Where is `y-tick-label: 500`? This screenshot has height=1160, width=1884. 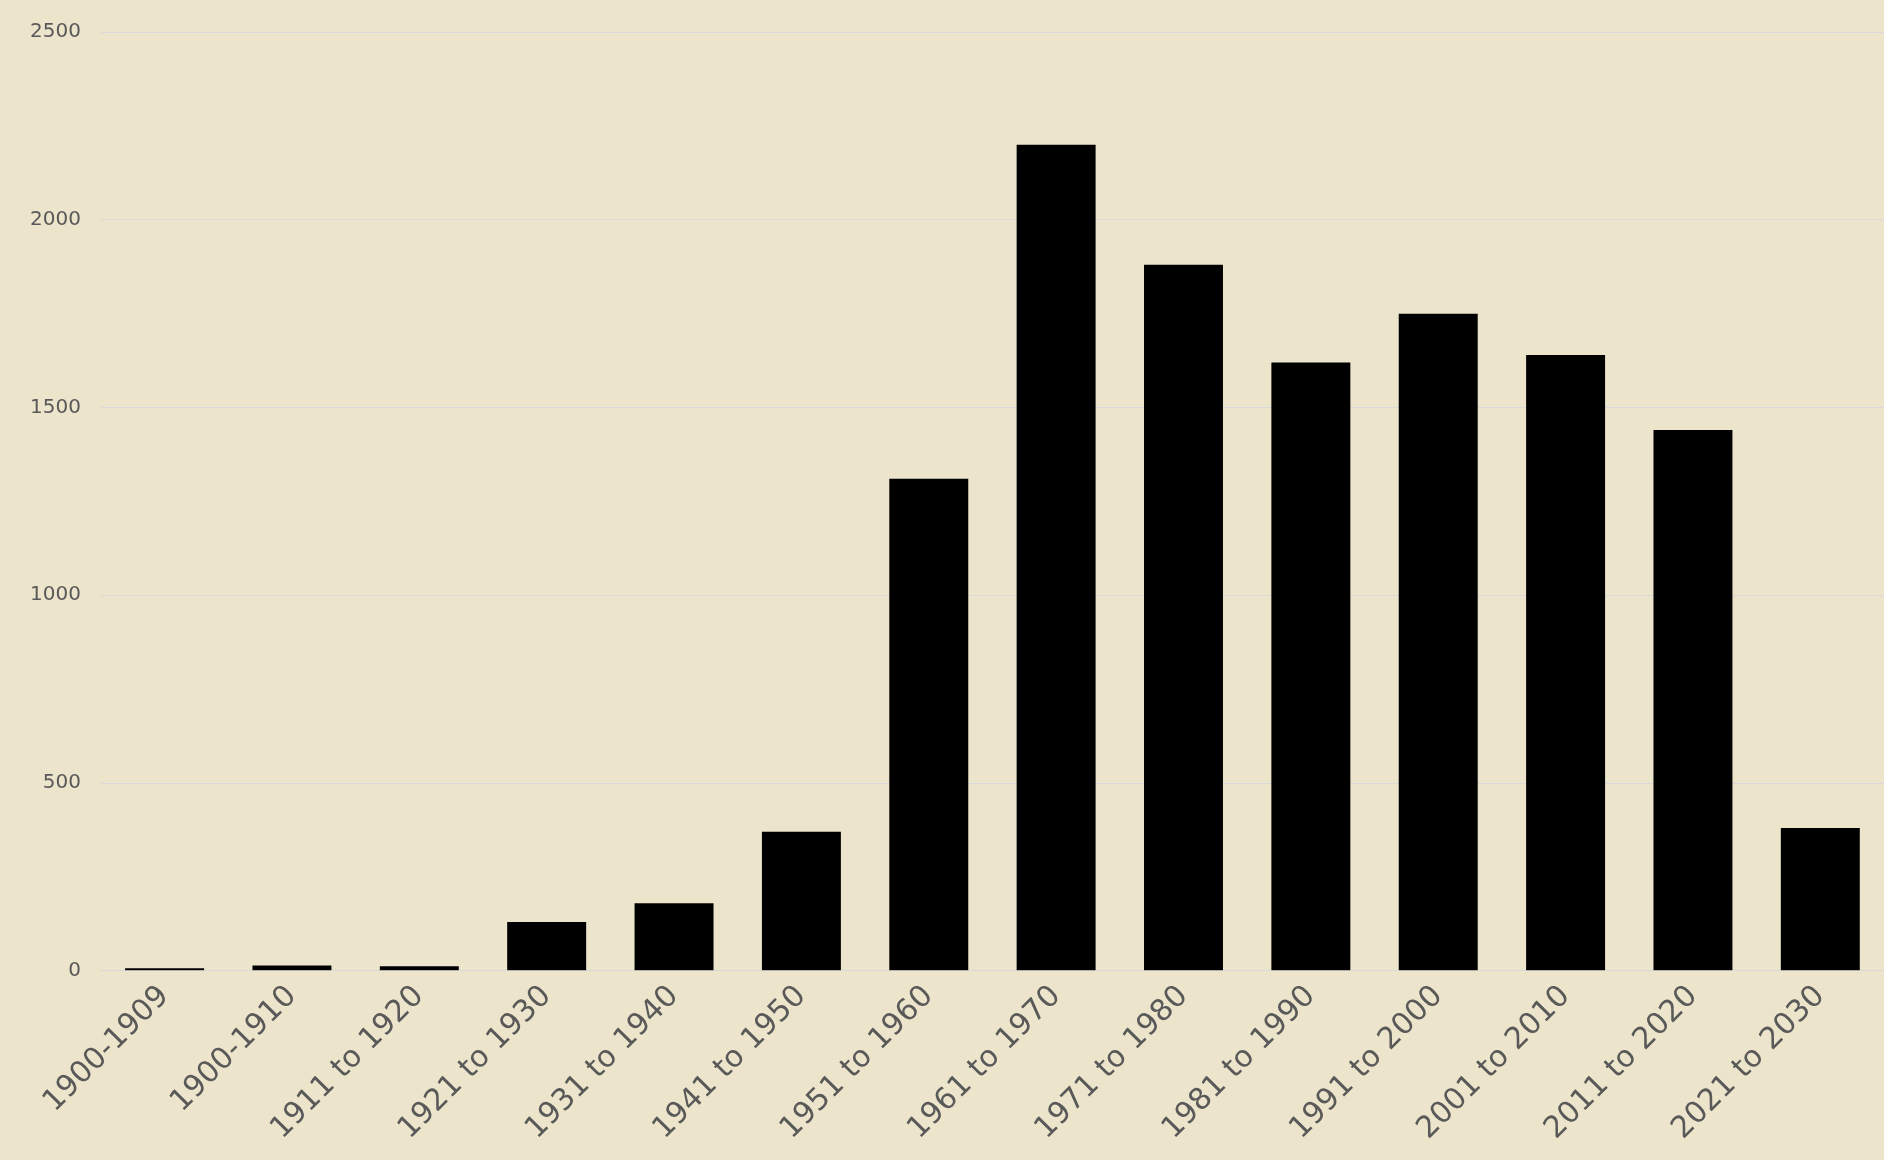 y-tick-label: 500 is located at coordinates (61, 781).